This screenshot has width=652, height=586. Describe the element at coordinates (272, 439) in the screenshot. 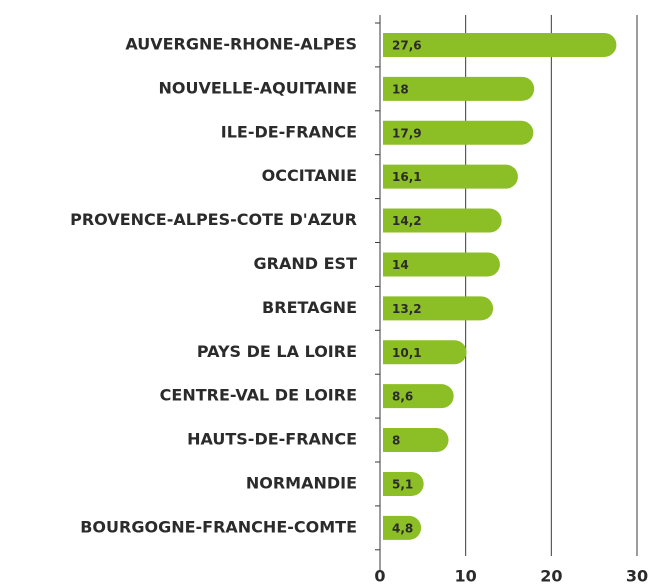

I see `y-tick-label: HAUTS-DE-FRANCE` at that location.